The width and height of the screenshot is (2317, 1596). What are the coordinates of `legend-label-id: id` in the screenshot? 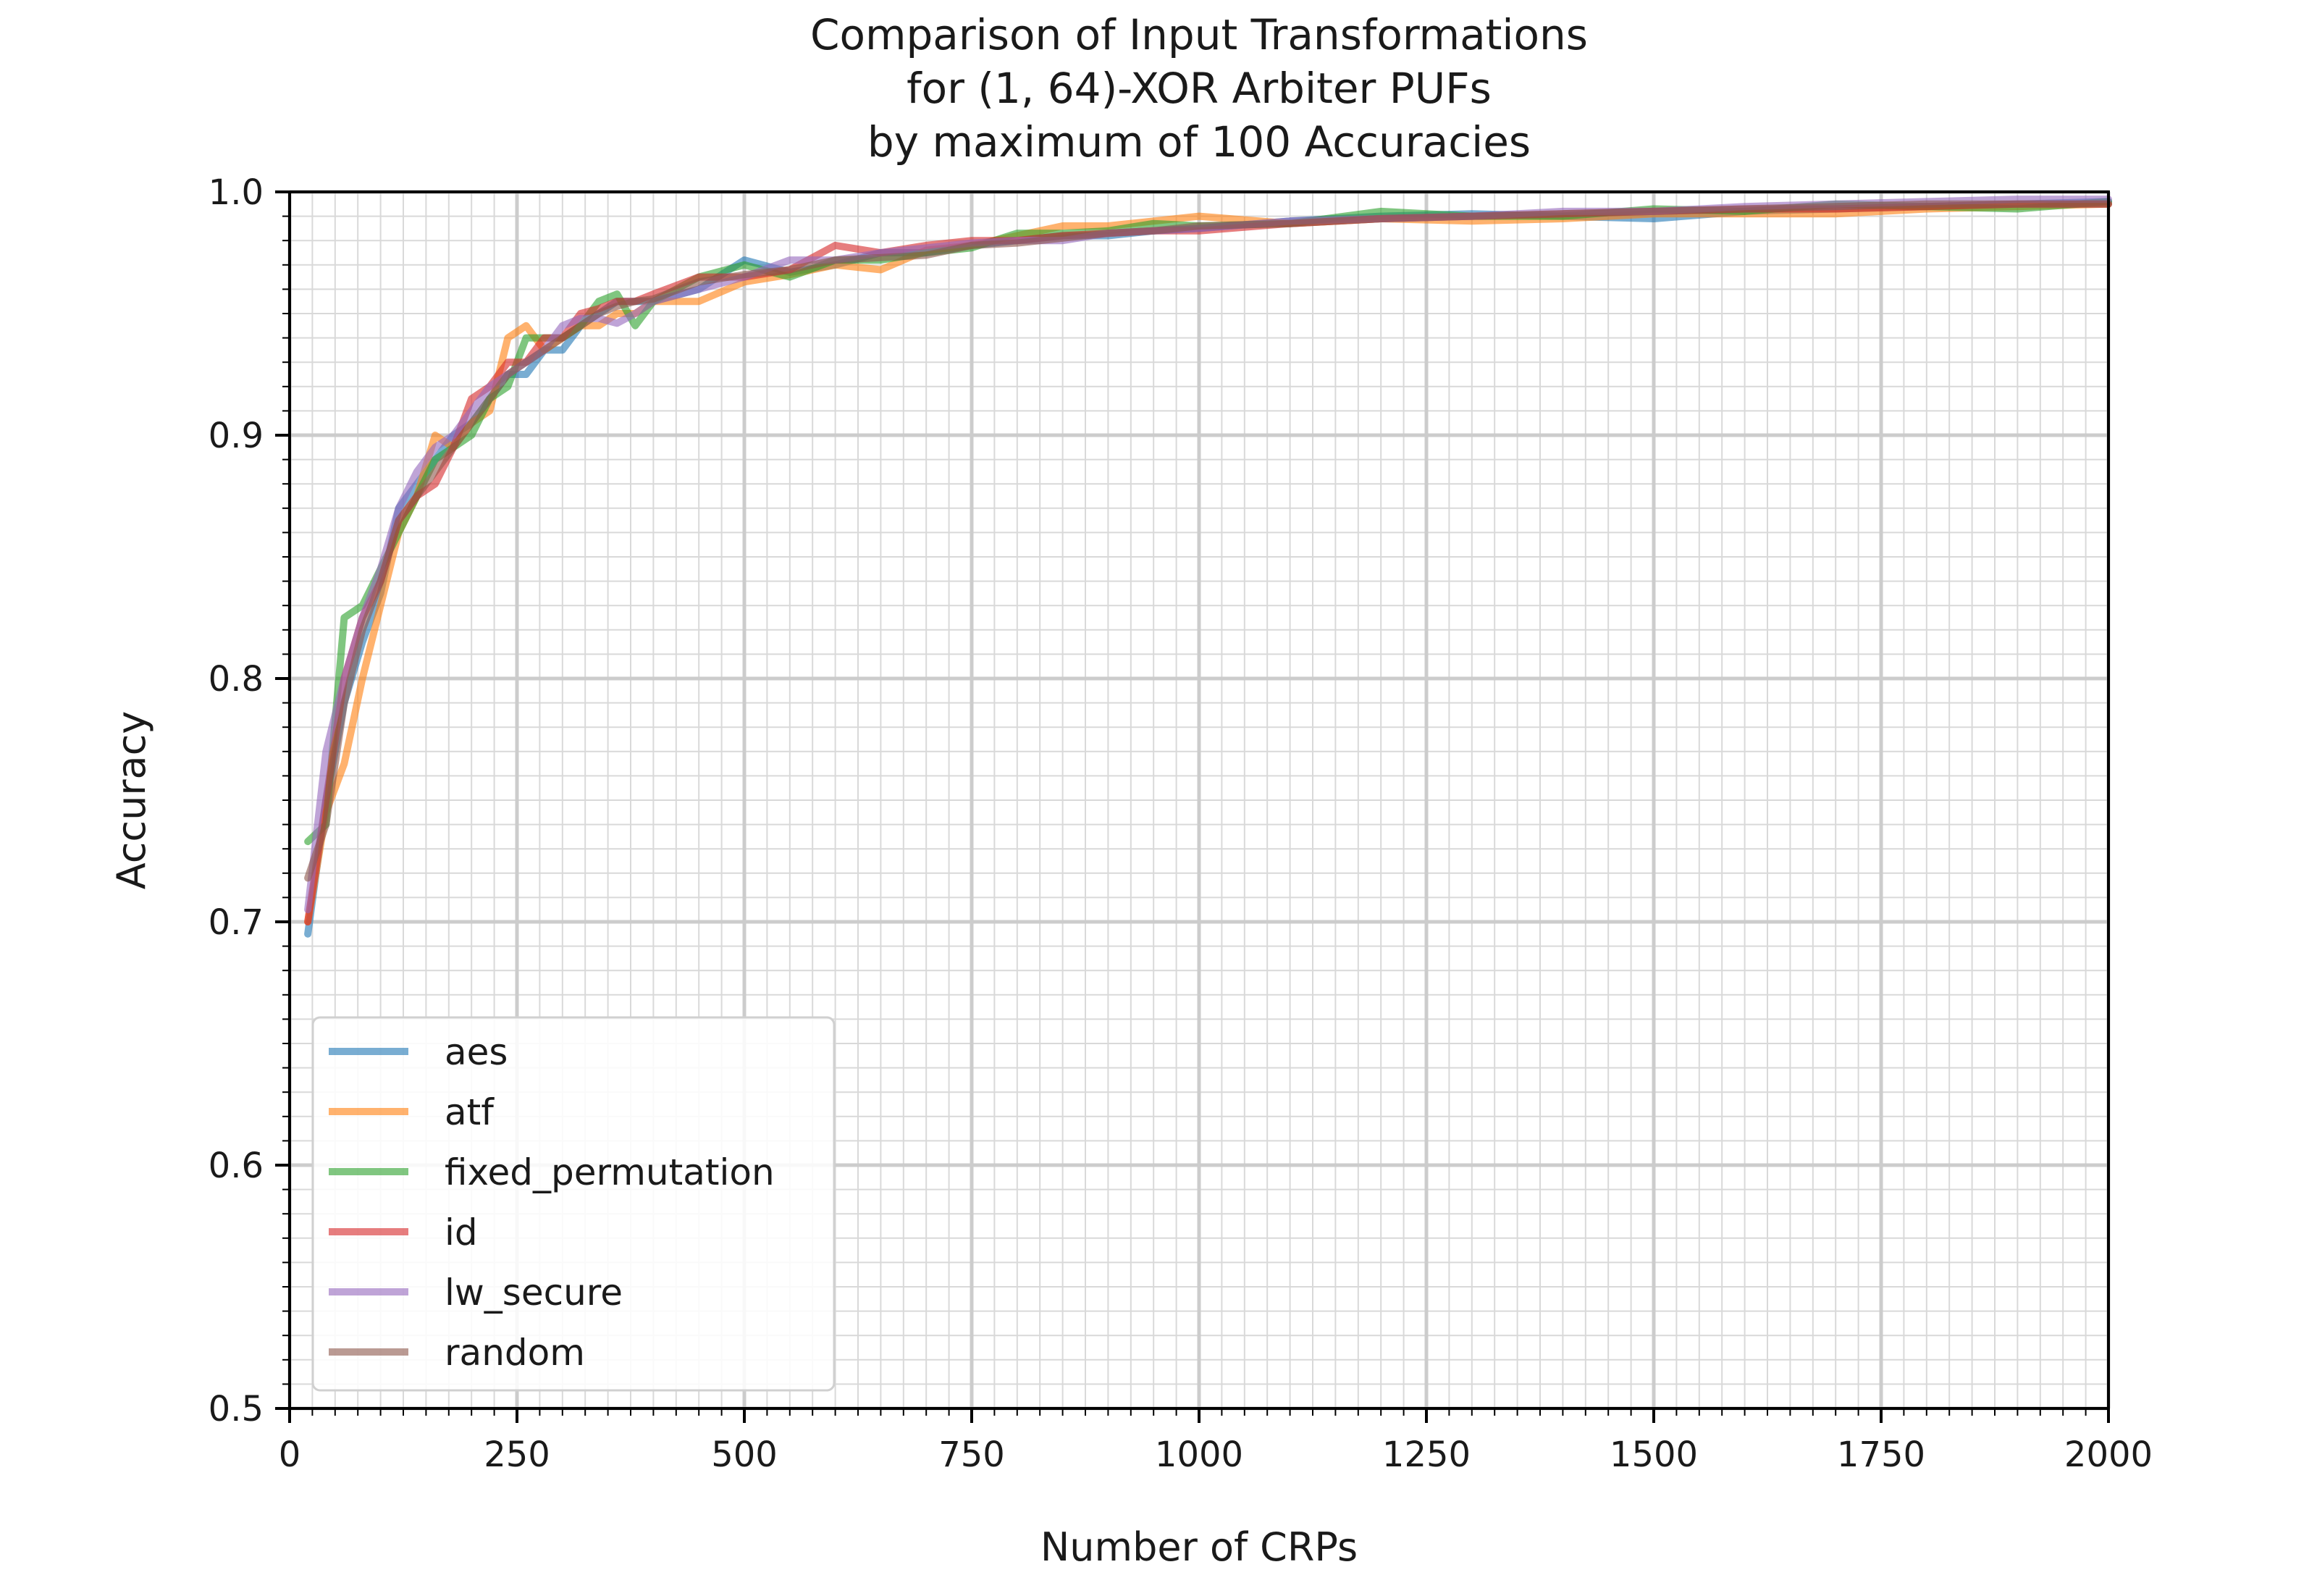 It's located at (462, 1232).